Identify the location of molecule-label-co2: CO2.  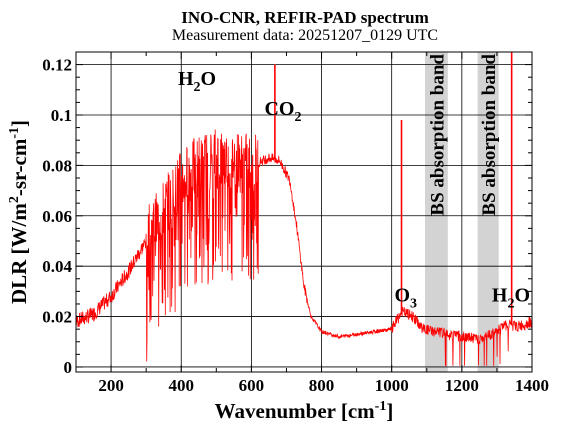
(282, 111).